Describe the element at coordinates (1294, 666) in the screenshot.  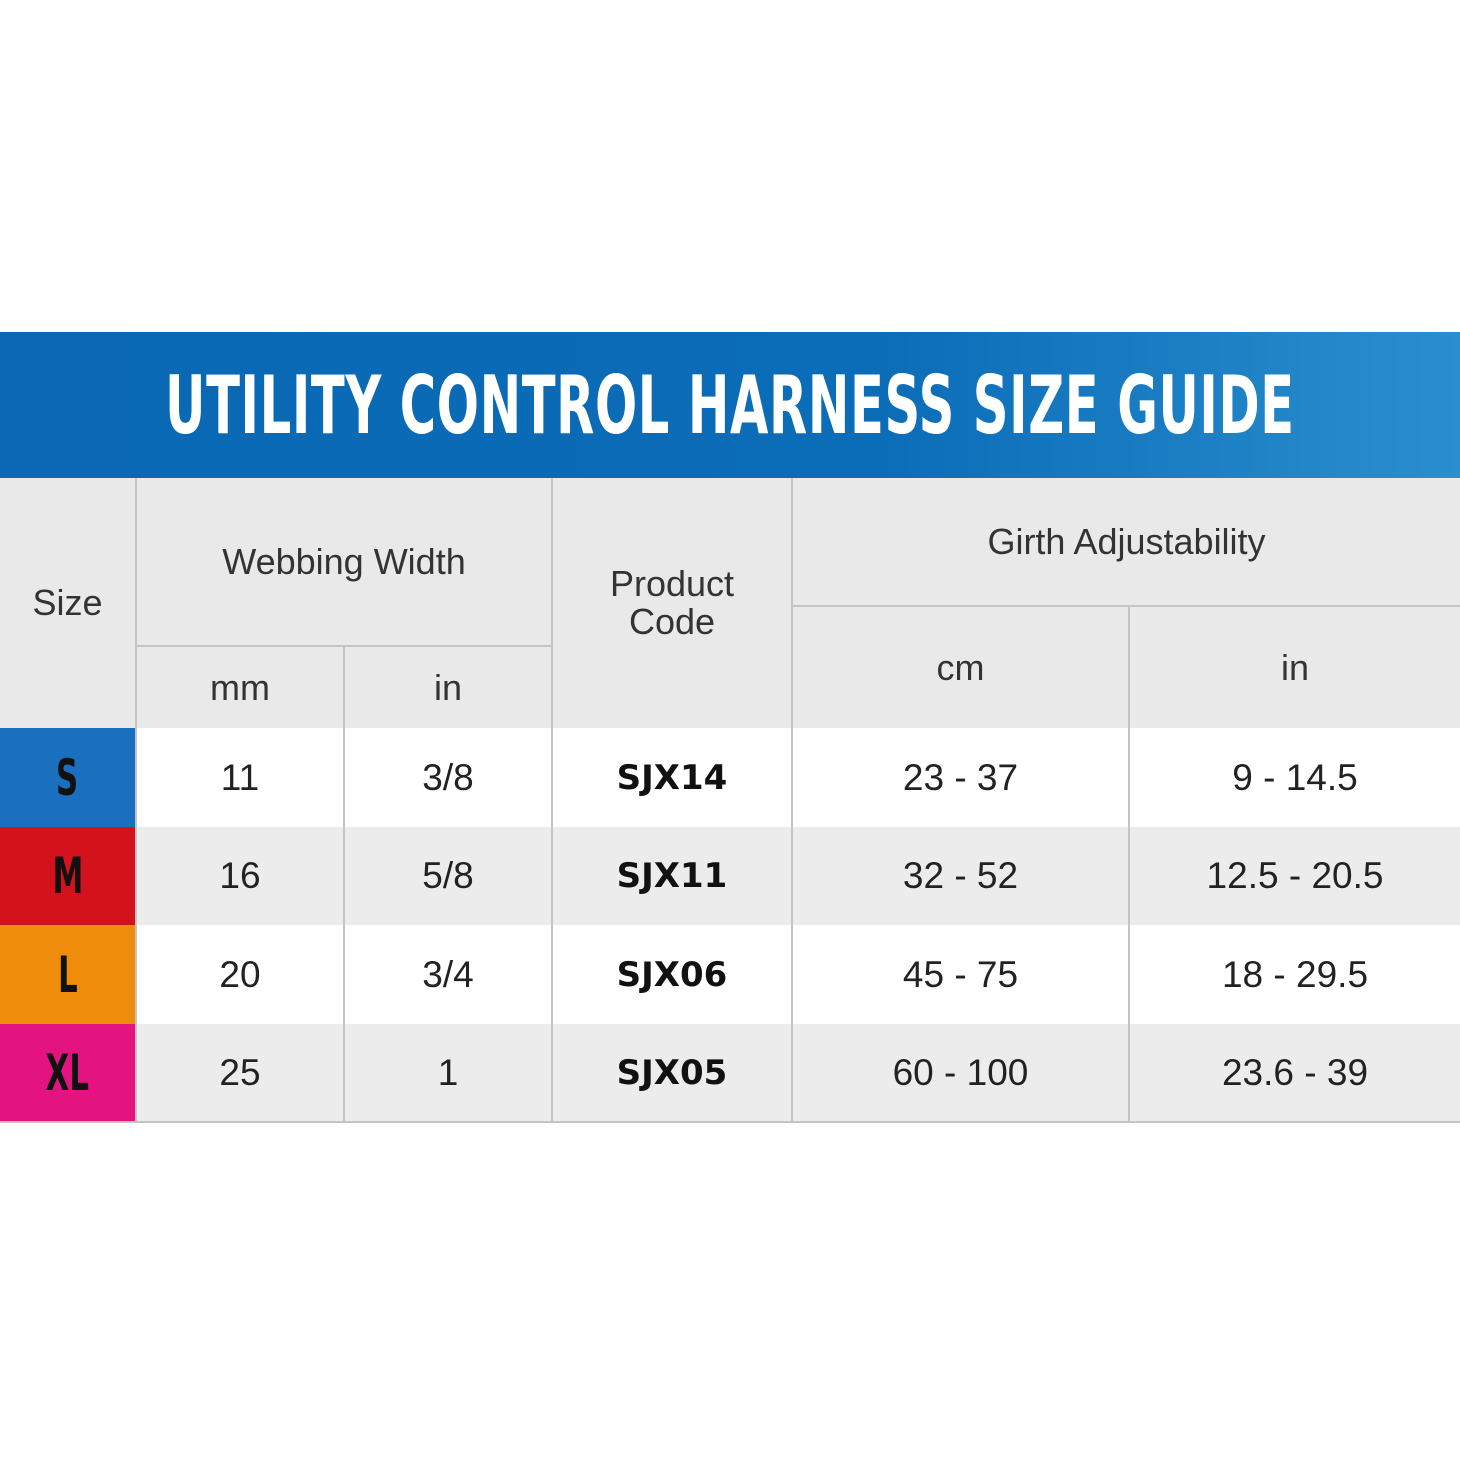
I see `header-girth-in: in` at that location.